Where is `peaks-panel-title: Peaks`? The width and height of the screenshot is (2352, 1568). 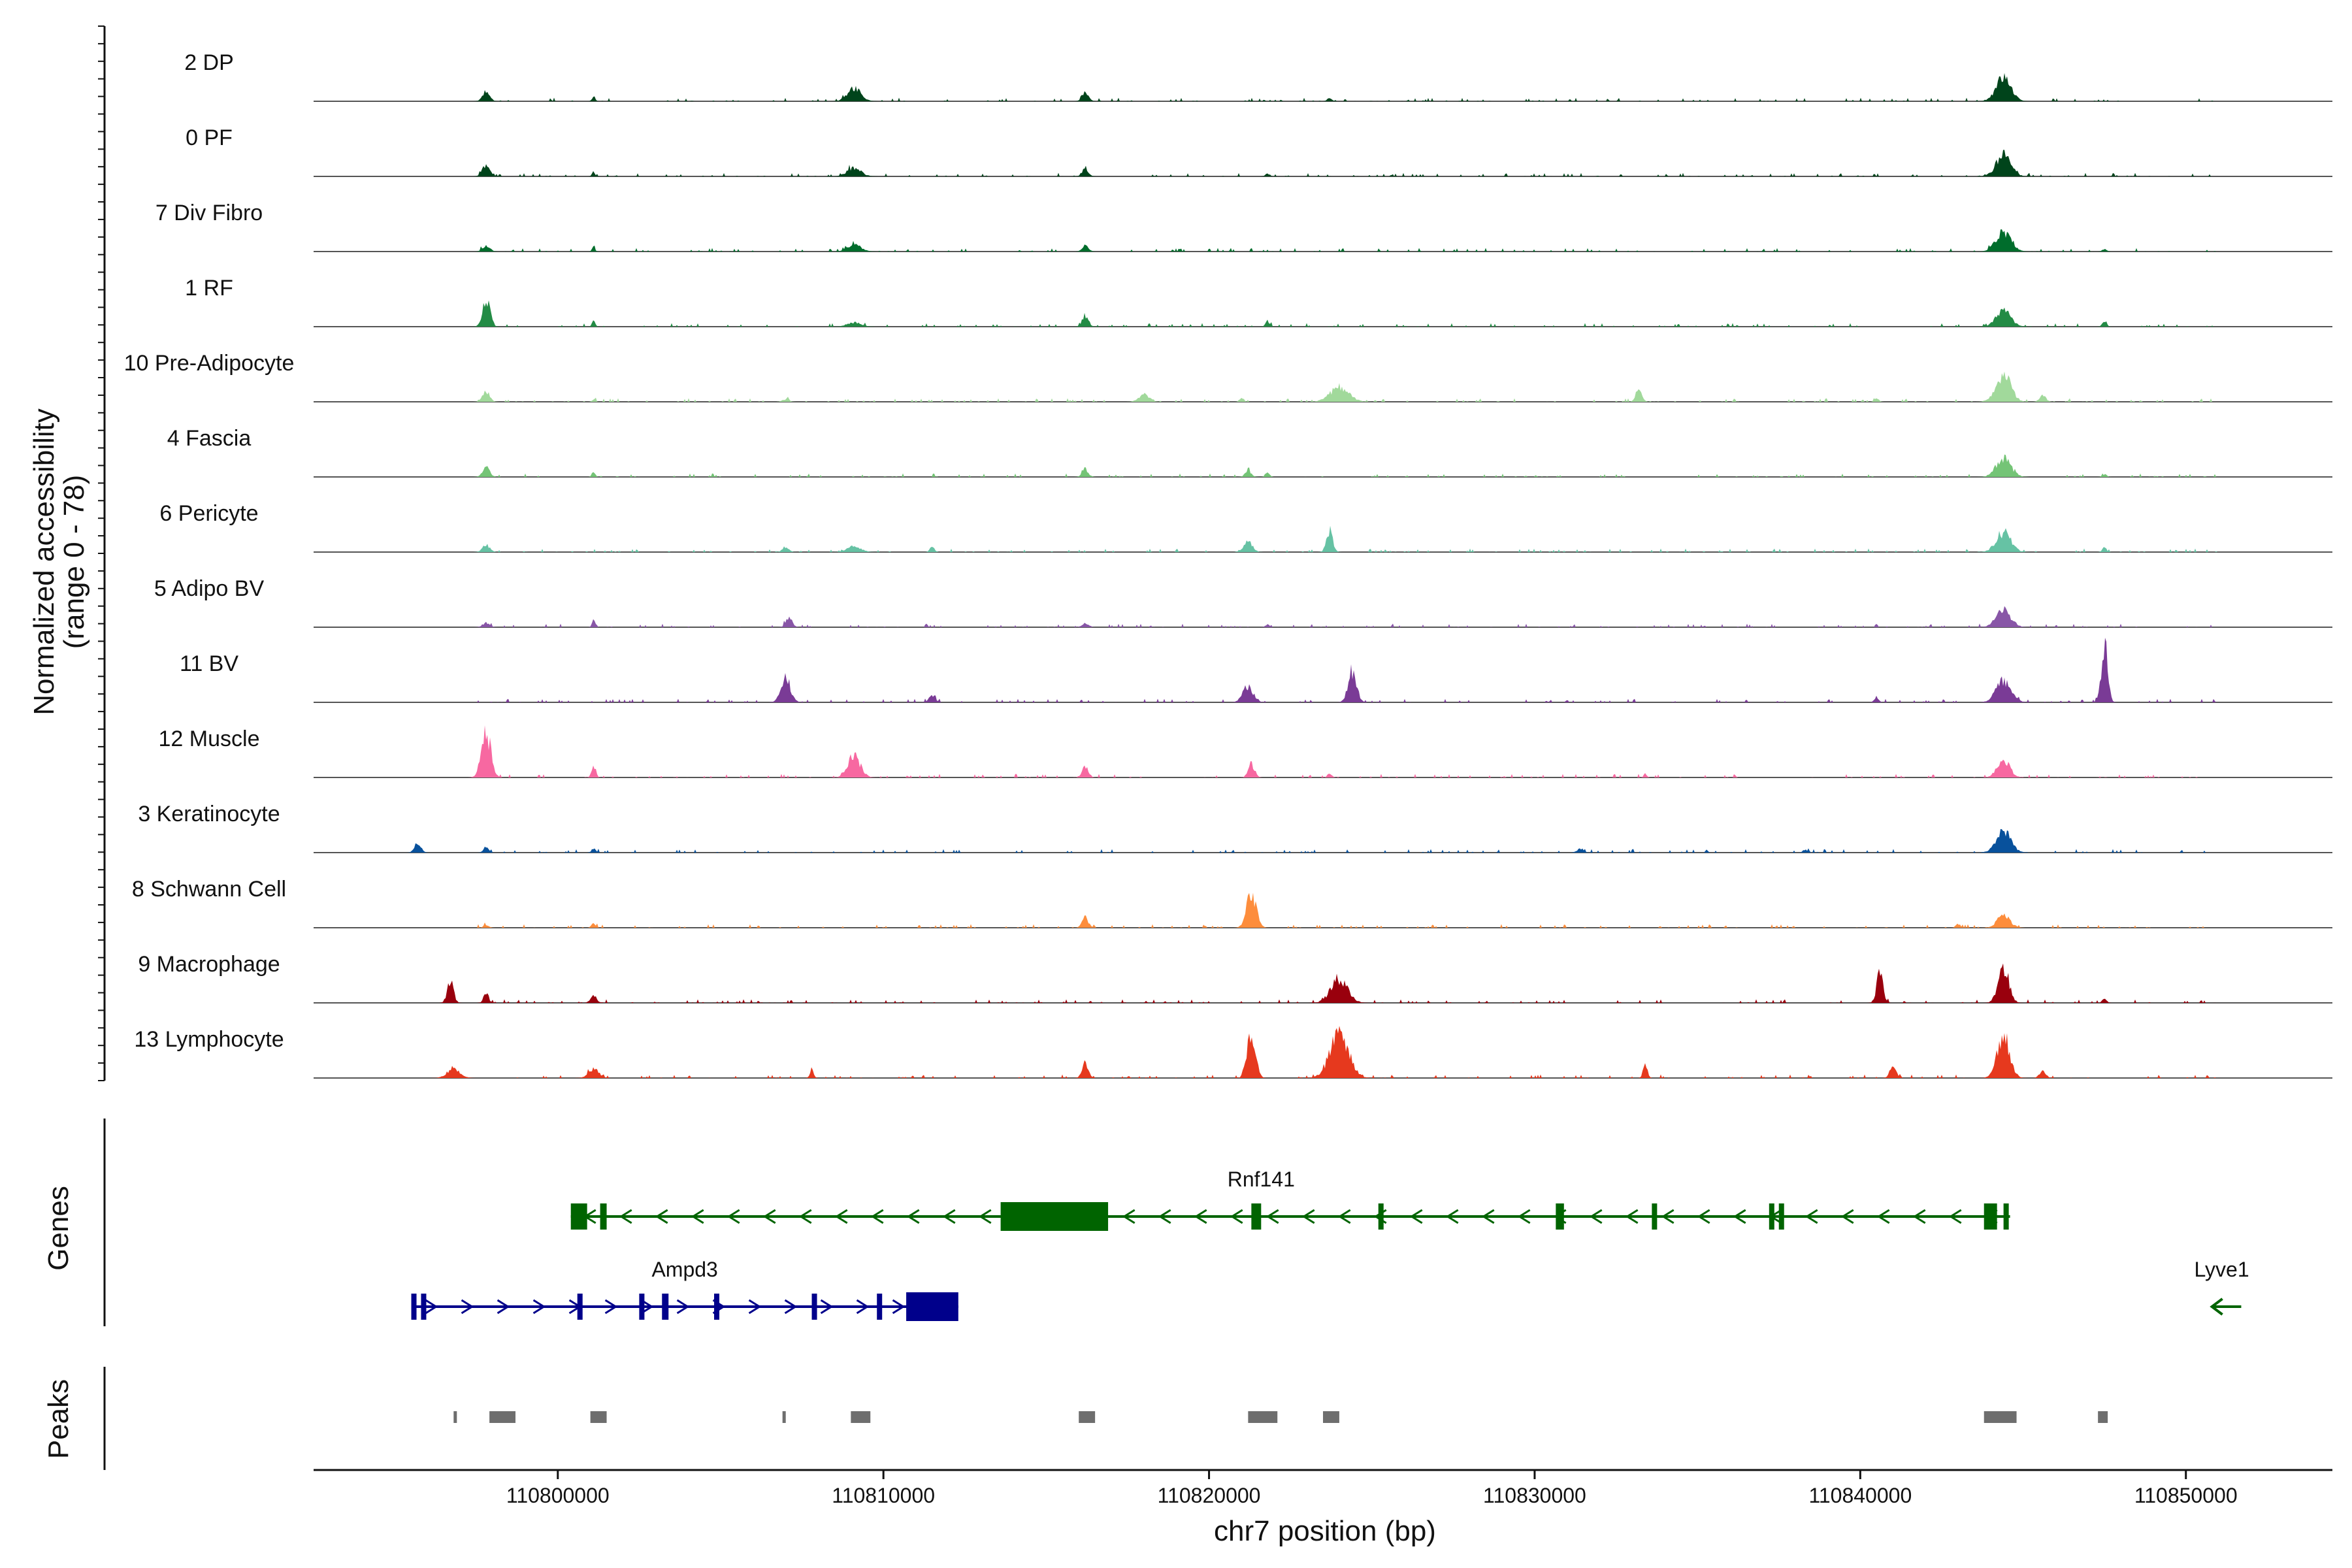
peaks-panel-title: Peaks is located at coordinates (58, 1419).